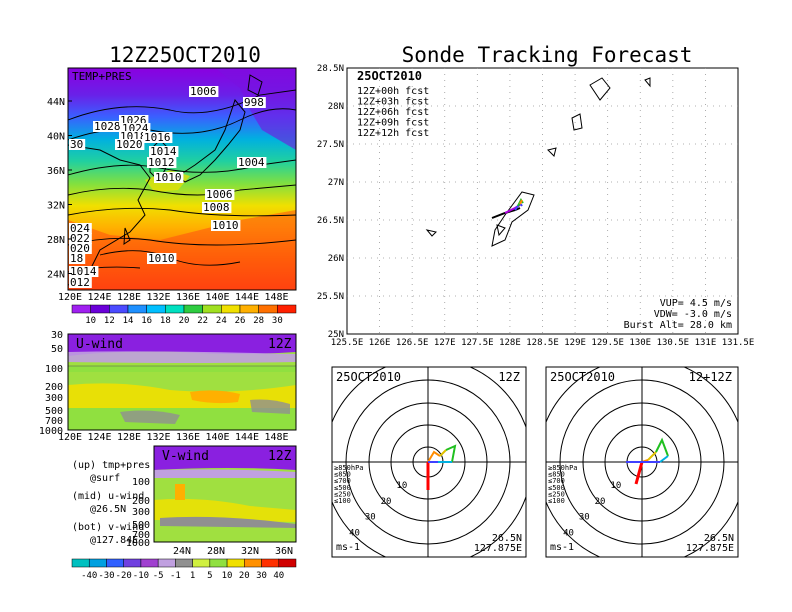 This screenshot has width=792, height=612. Describe the element at coordinates (330, 221) in the screenshot. I see `lat-tick-label: 26.5N` at that location.